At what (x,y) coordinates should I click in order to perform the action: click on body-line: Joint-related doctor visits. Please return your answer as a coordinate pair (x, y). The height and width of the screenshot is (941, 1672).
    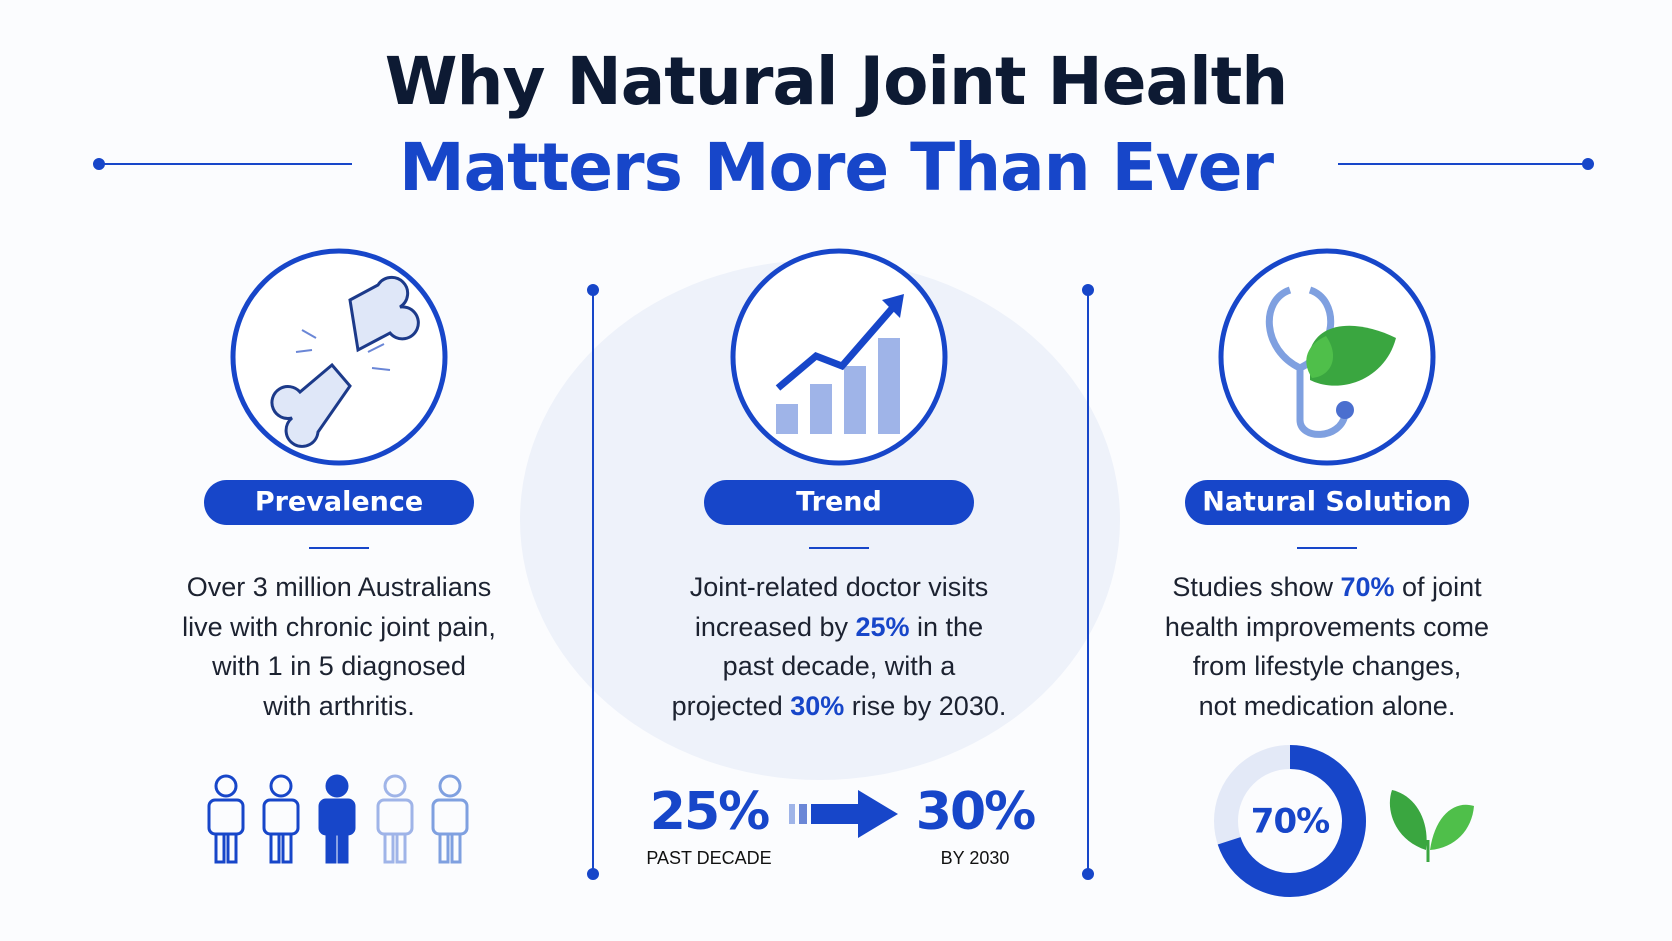
    Looking at the image, I should click on (839, 588).